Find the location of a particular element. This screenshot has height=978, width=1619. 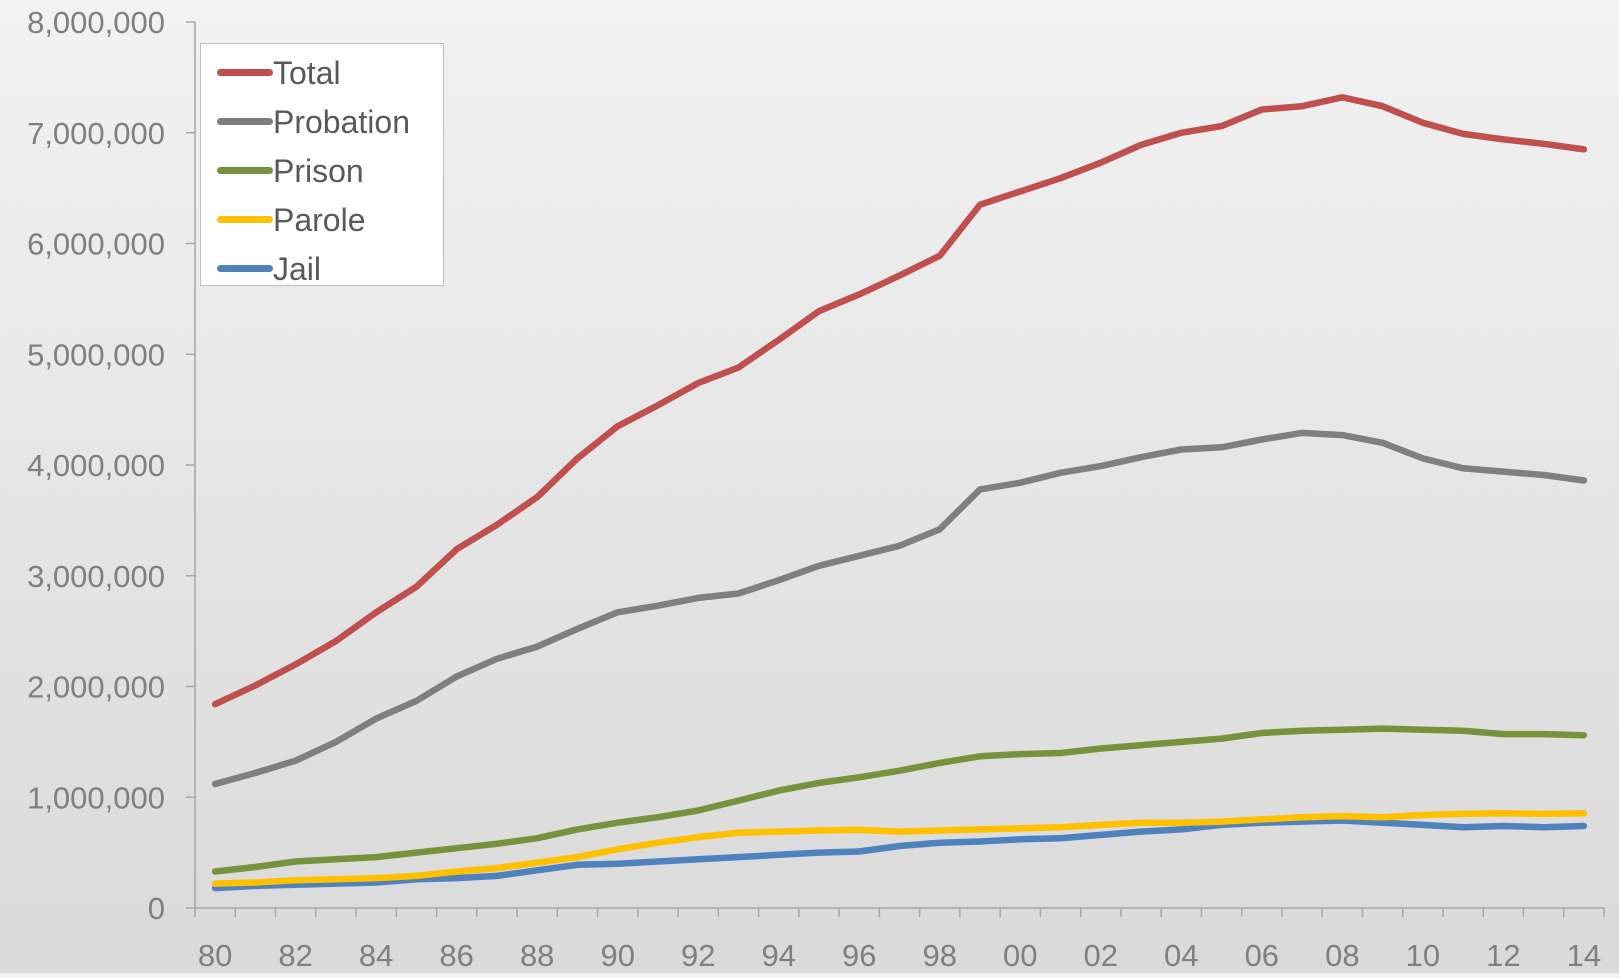

series-line-prison is located at coordinates (899, 800).